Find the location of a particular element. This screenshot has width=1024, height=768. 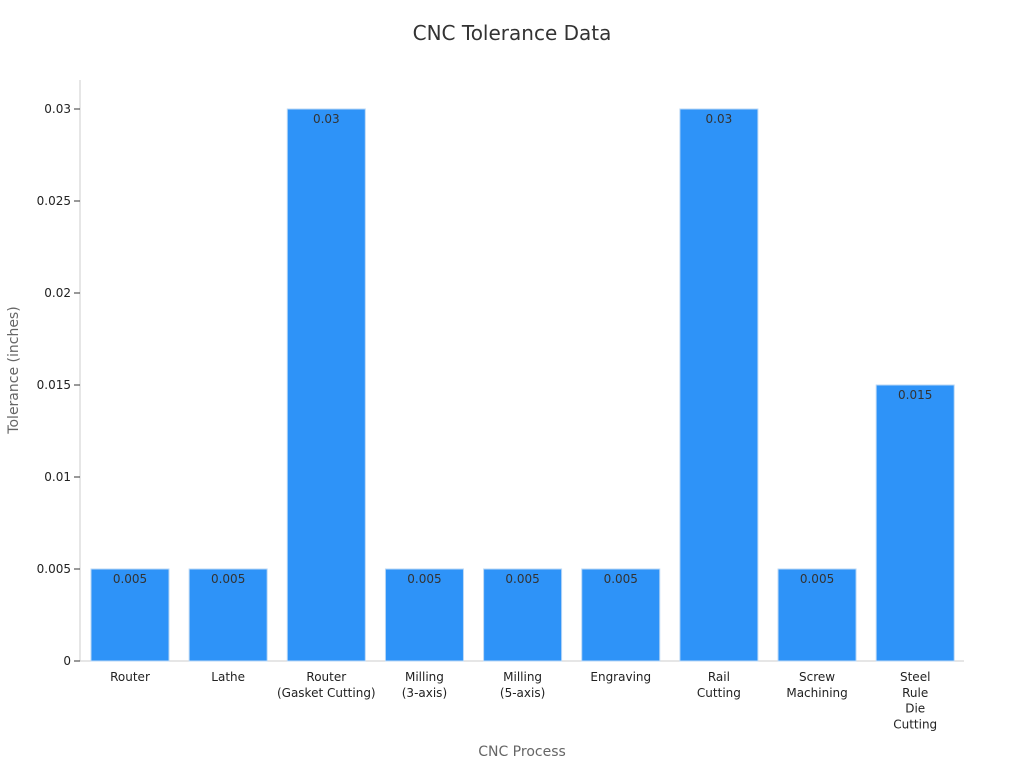

x-tick-label-line: Screw is located at coordinates (817, 677).